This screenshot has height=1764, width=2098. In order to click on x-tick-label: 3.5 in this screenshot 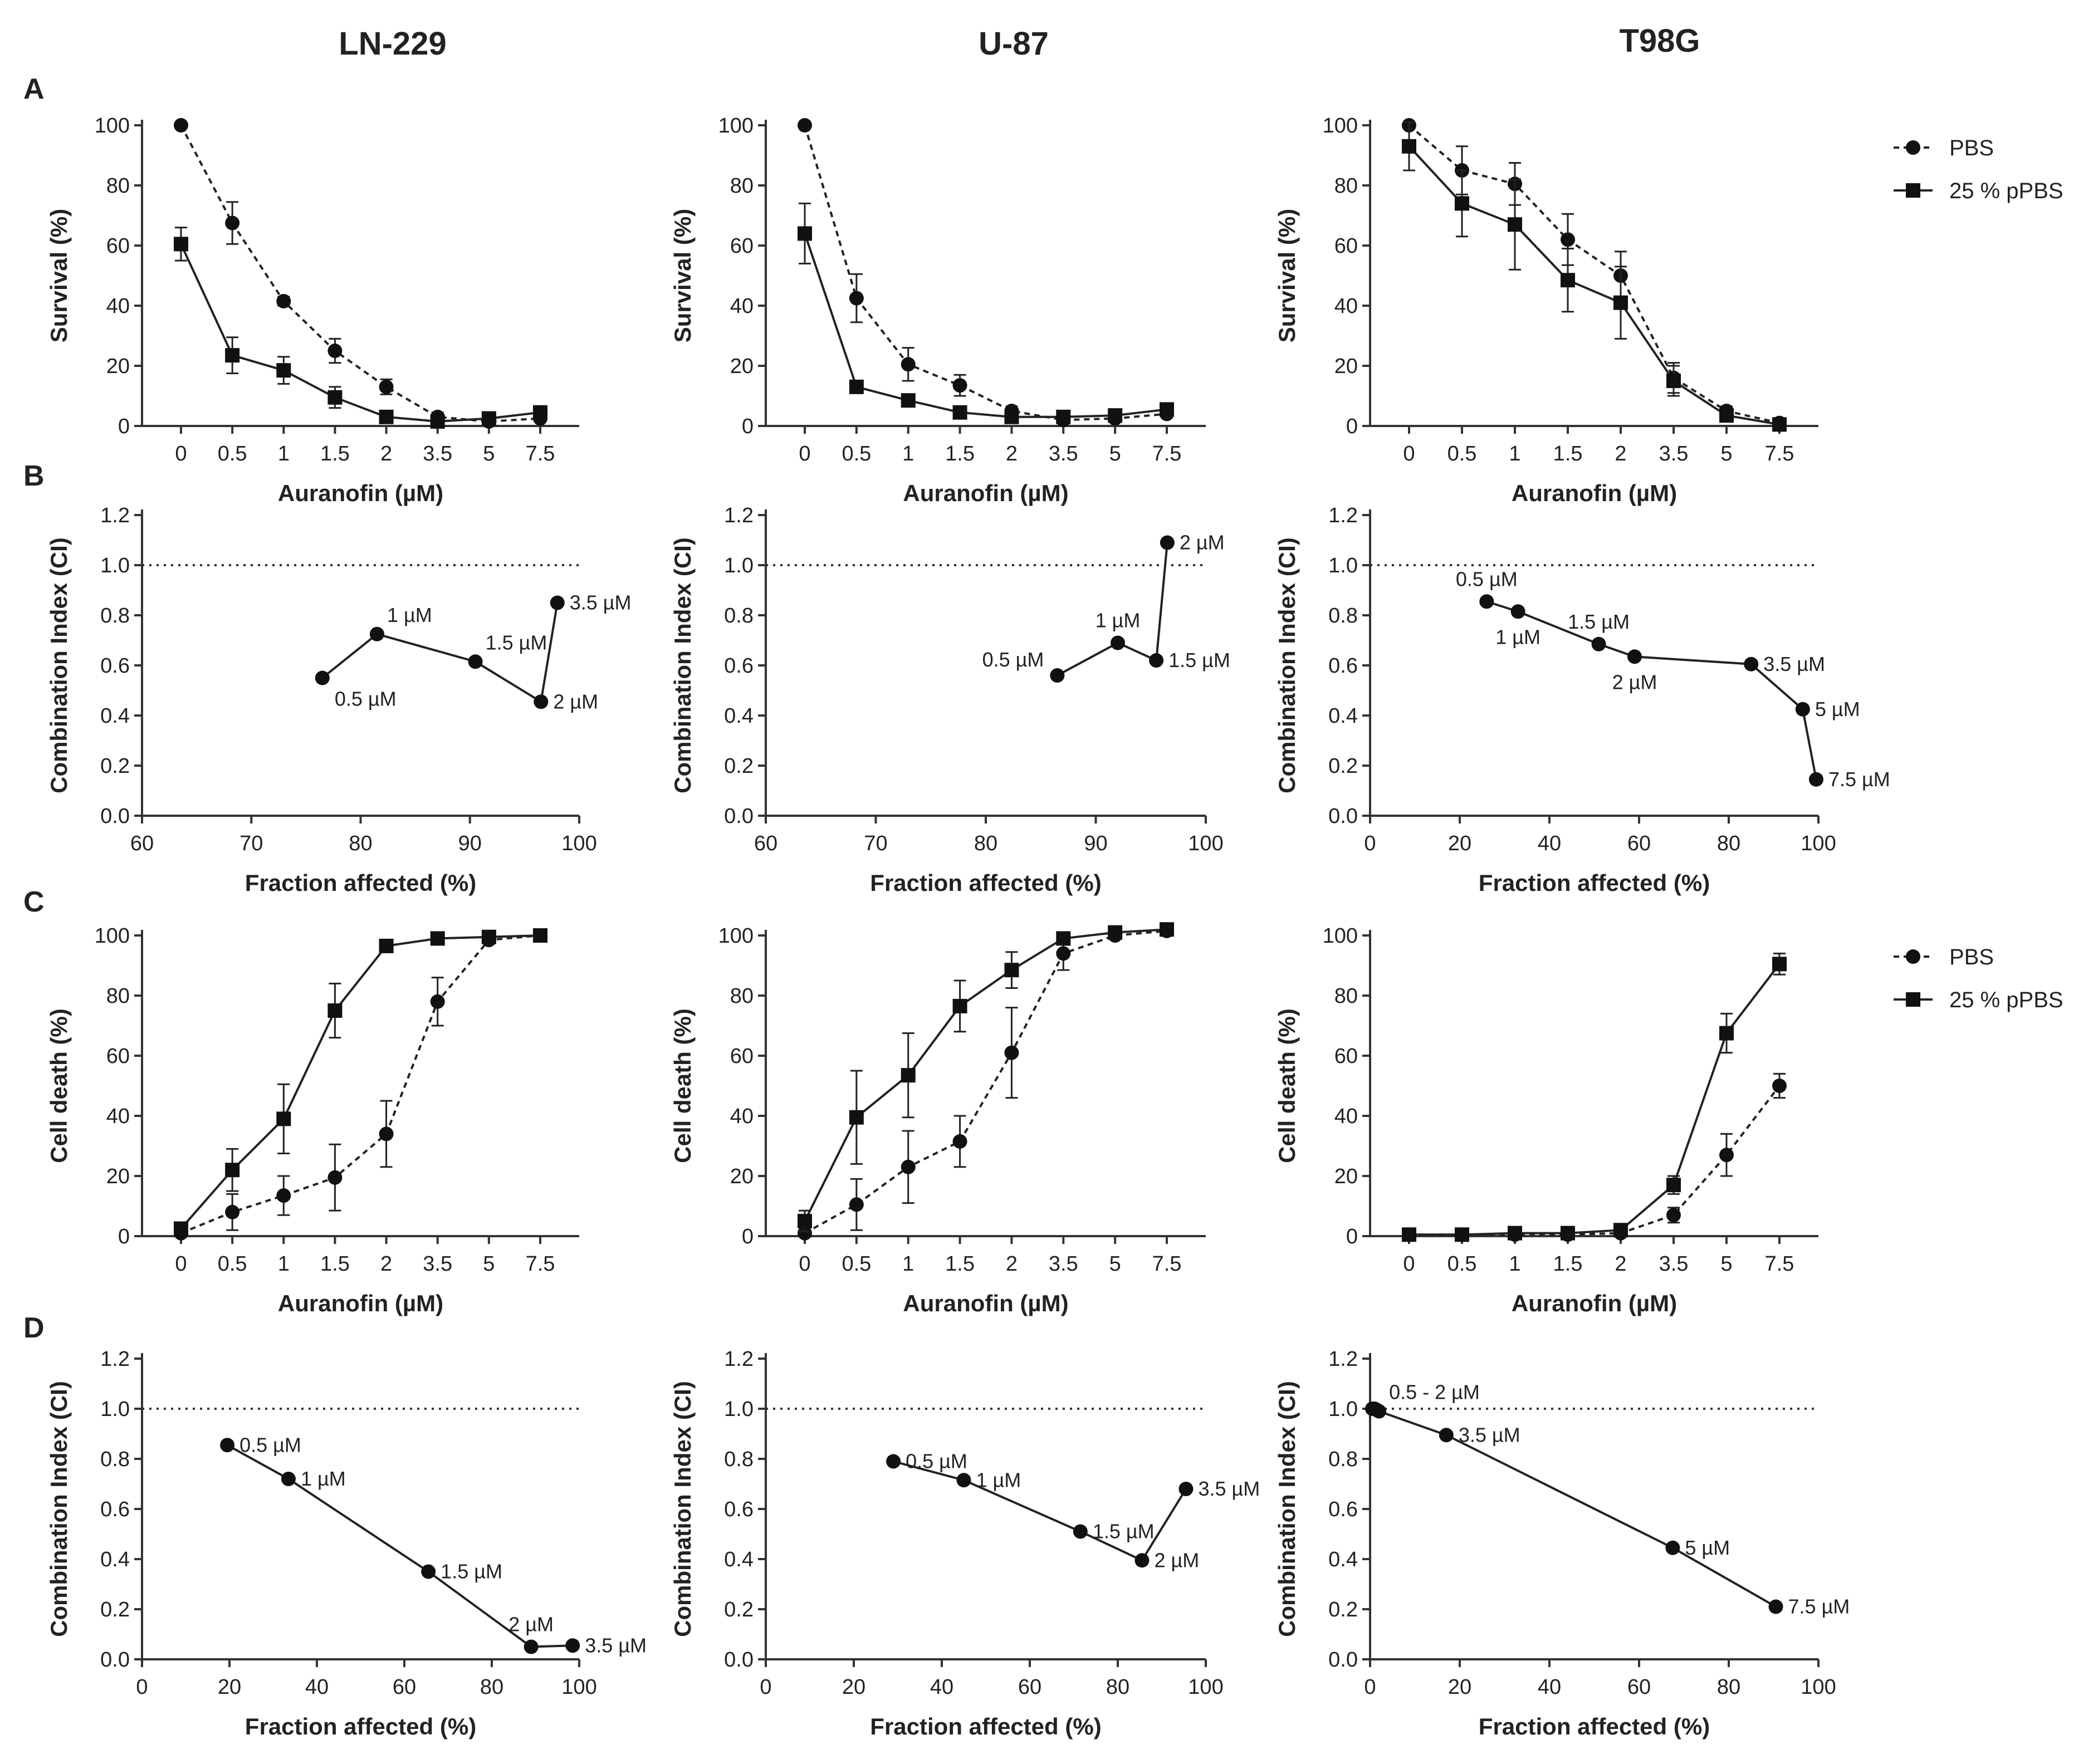, I will do `click(1063, 1264)`.